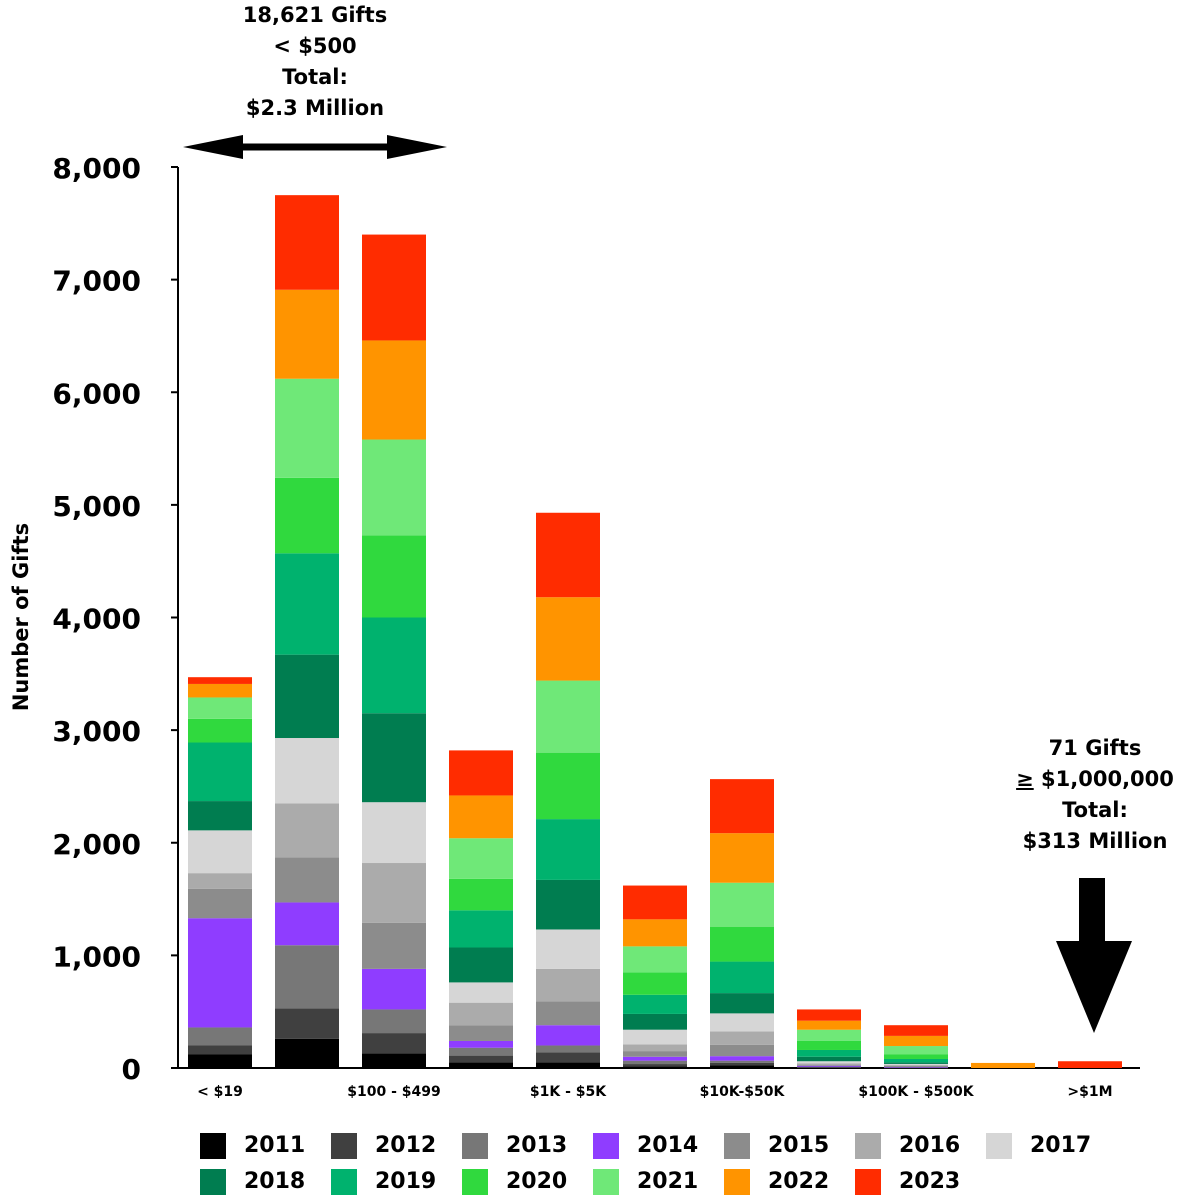 This screenshot has height=1198, width=1181. What do you see at coordinates (96, 168) in the screenshot?
I see `y-tick-label: 8,000` at bounding box center [96, 168].